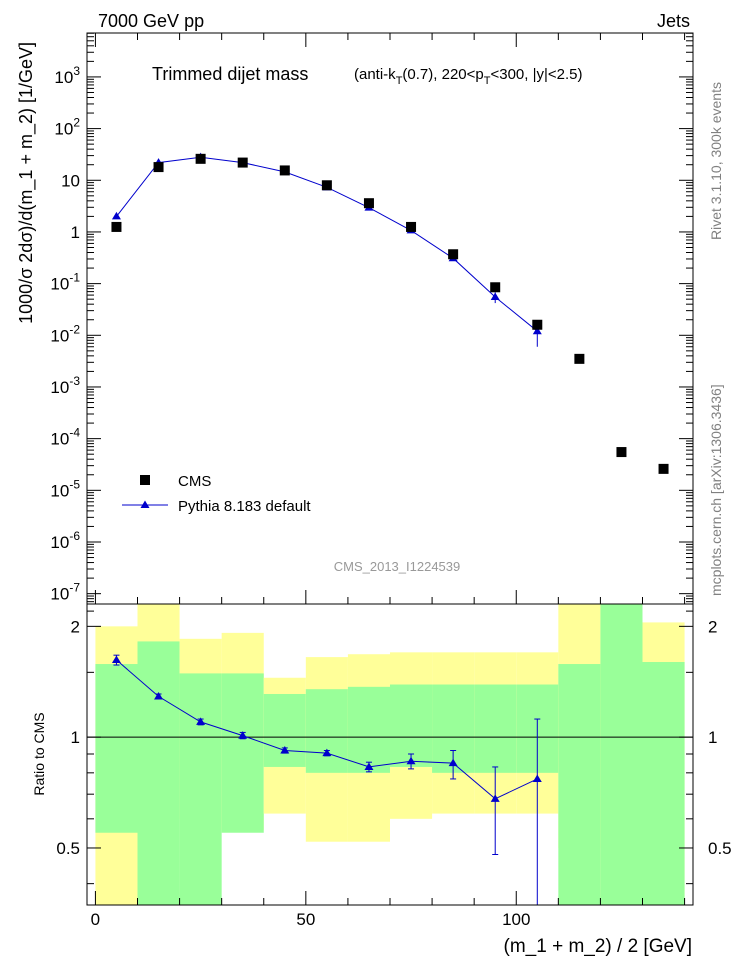 This screenshot has width=746, height=972. What do you see at coordinates (67, 127) in the screenshot?
I see `main-y-tick-label: 10²` at bounding box center [67, 127].